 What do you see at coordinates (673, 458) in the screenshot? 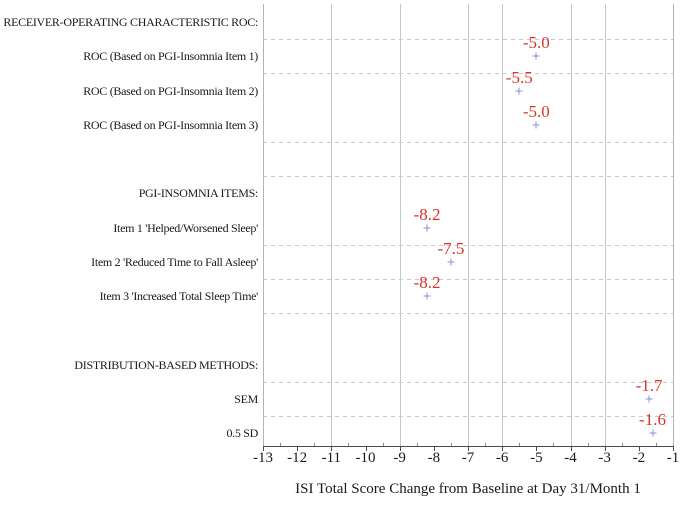
I see `x-tick-label: -1` at bounding box center [673, 458].